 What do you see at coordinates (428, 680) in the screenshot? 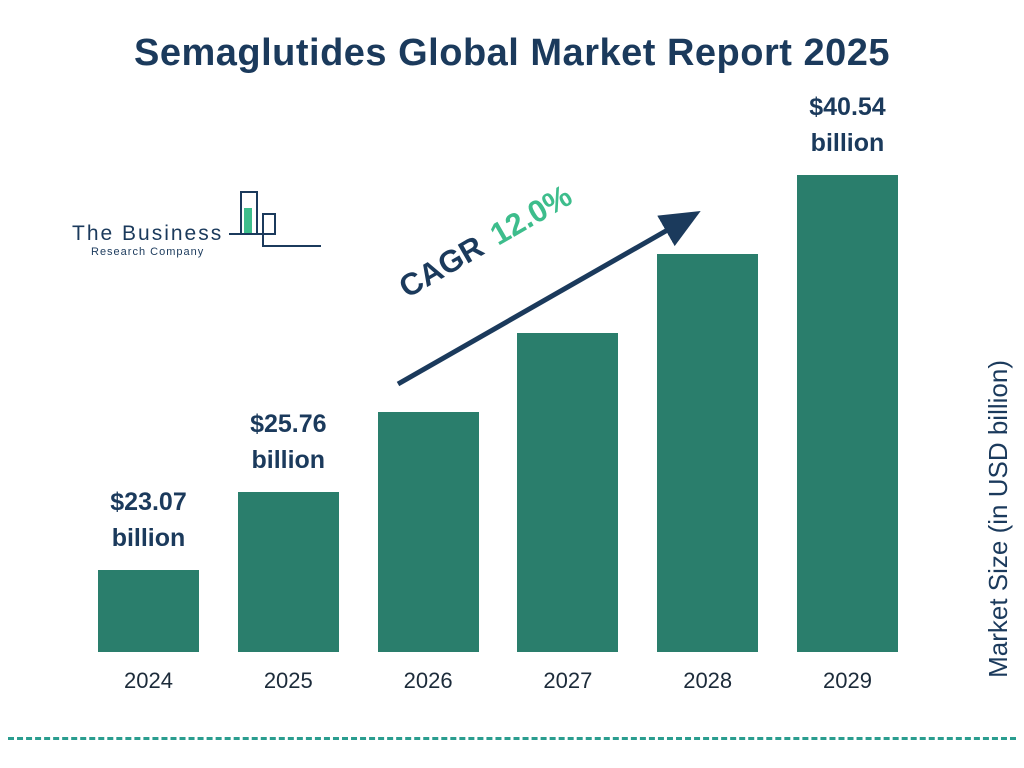
I see `x-tick-label: 2026` at bounding box center [428, 680].